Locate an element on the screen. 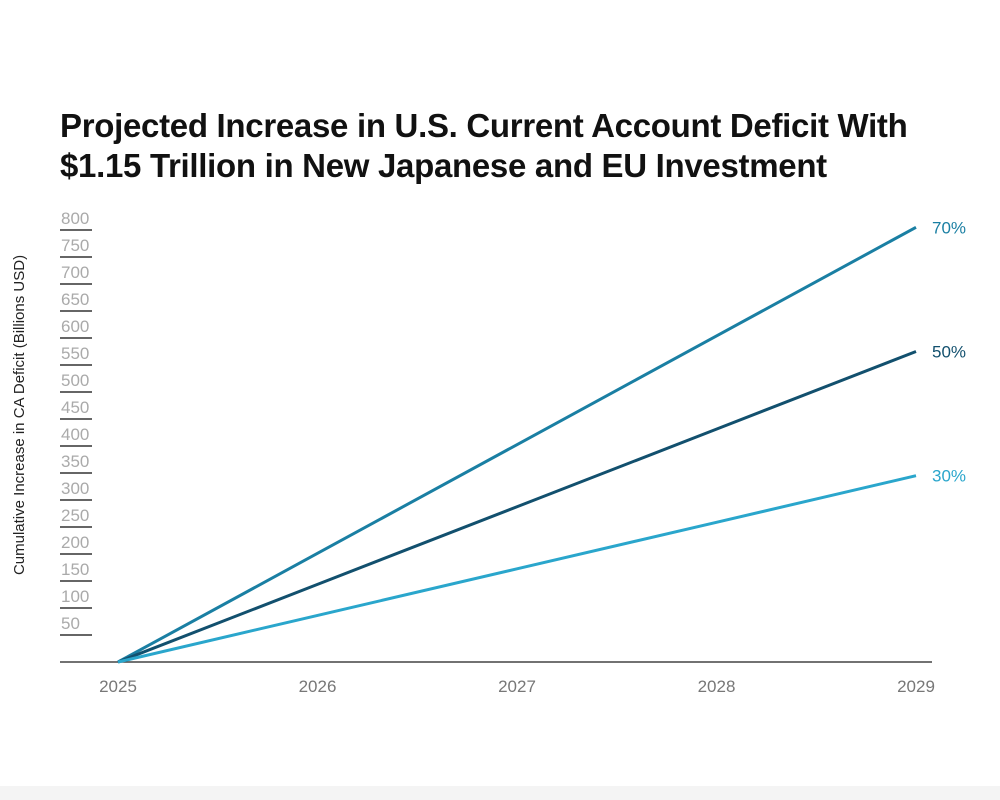  y-tick-label: 350 is located at coordinates (75, 461).